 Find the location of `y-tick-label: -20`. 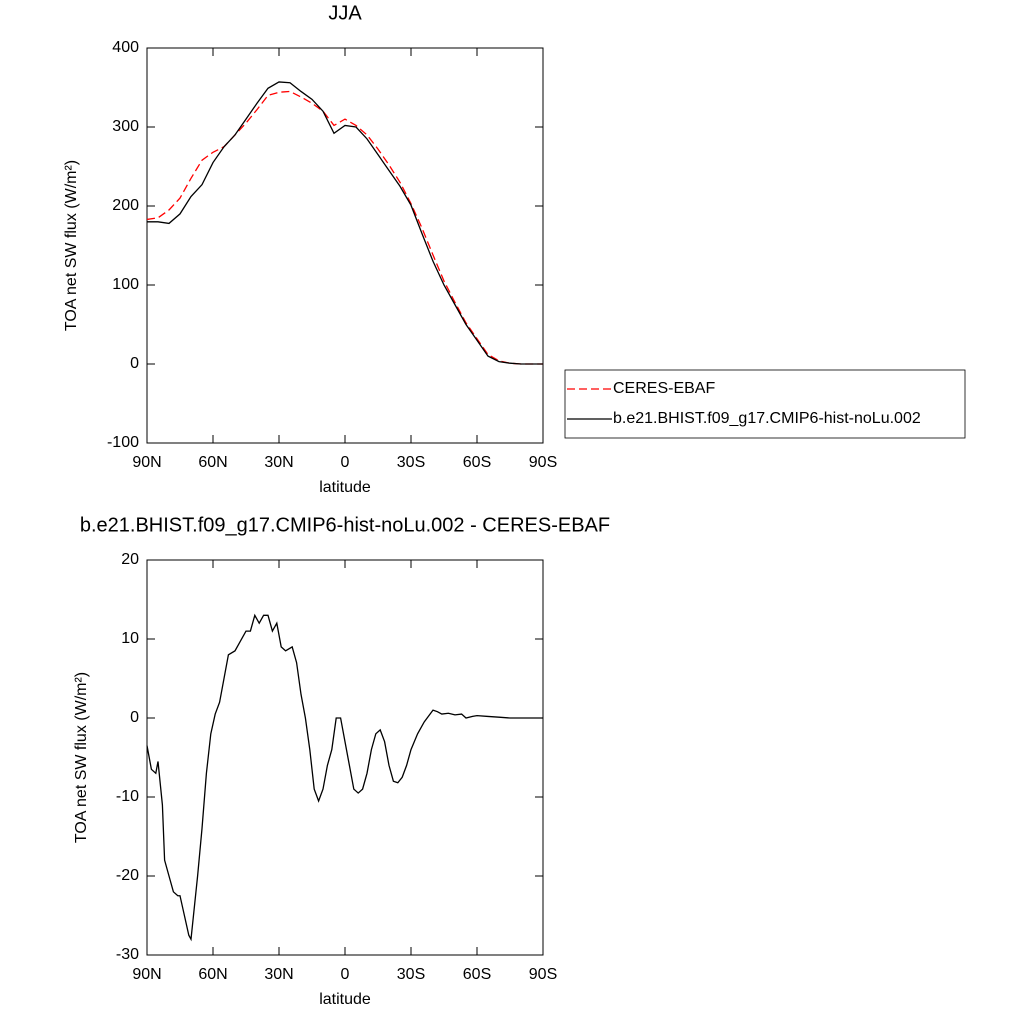

y-tick-label: -20 is located at coordinates (127, 875).